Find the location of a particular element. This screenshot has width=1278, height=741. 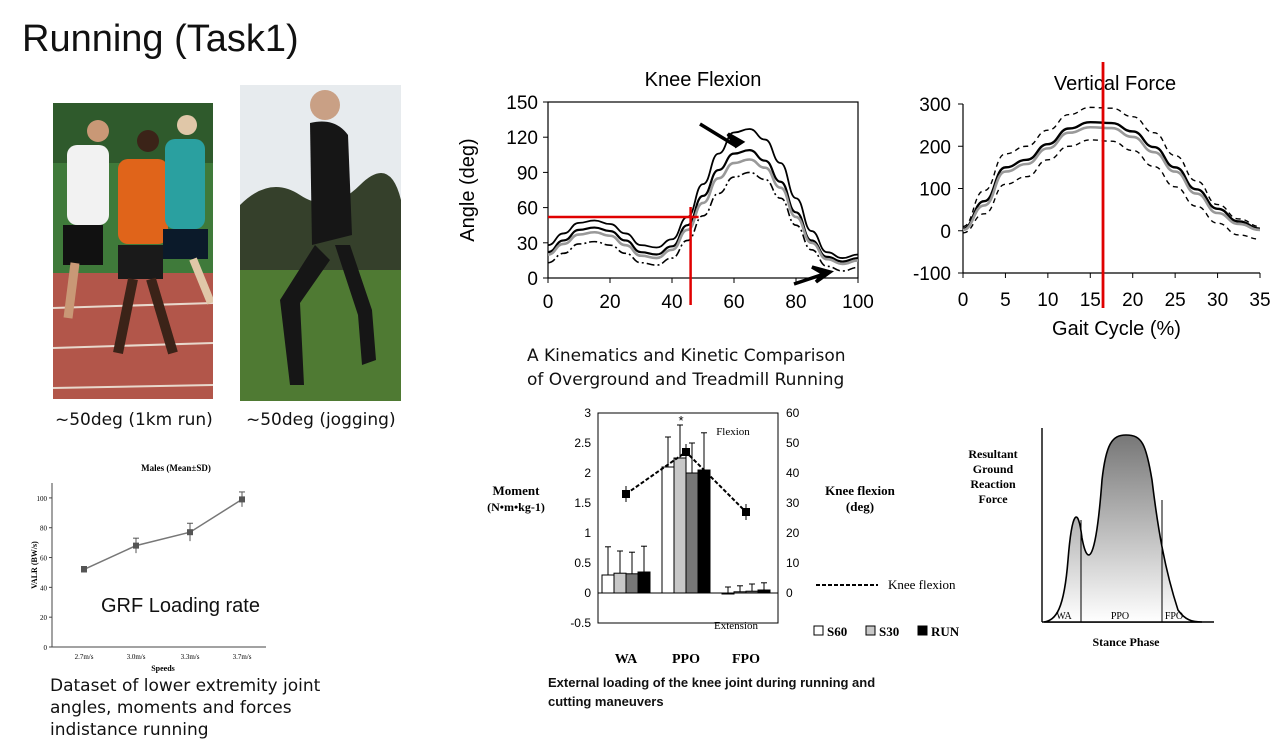

region-label: FPO is located at coordinates (1174, 616).